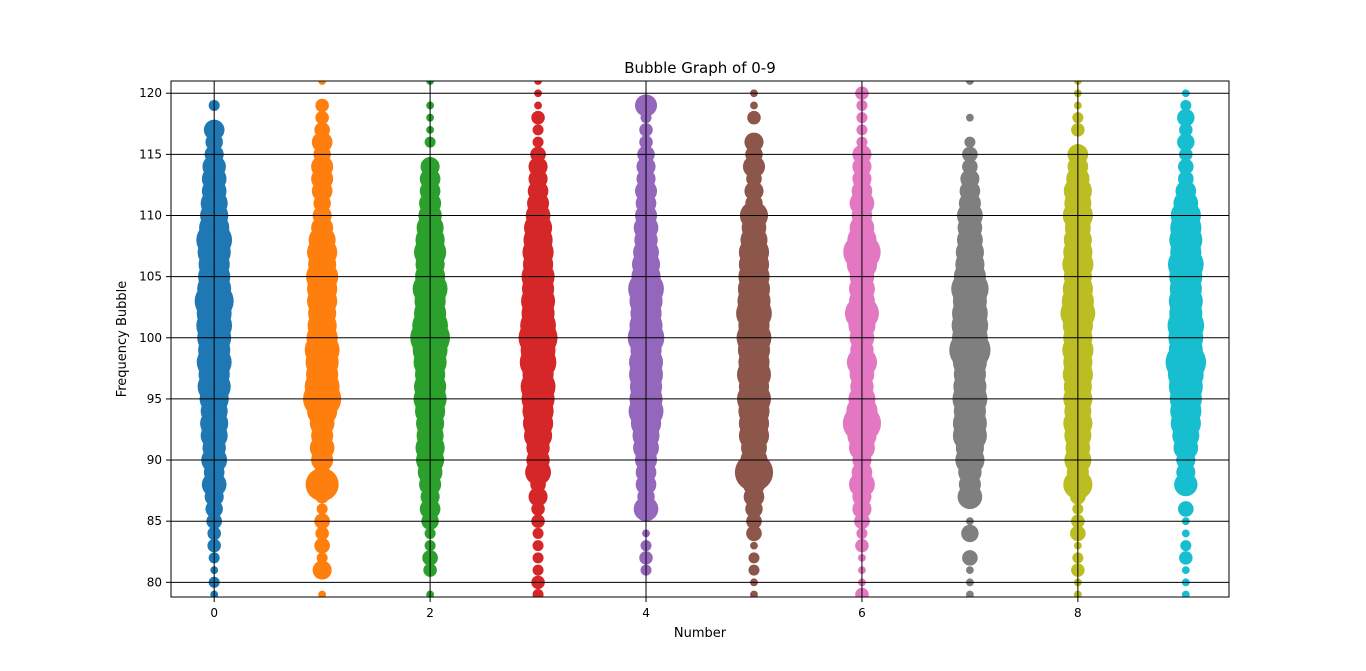 The image size is (1366, 671). I want to click on y-tick-label: 85, so click(154, 521).